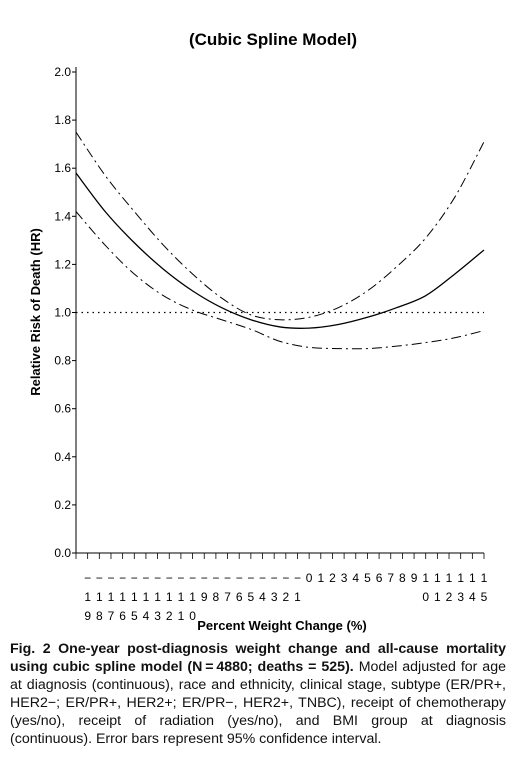 The width and height of the screenshot is (520, 780). What do you see at coordinates (239, 587) in the screenshot?
I see `x-tick-label: −6` at bounding box center [239, 587].